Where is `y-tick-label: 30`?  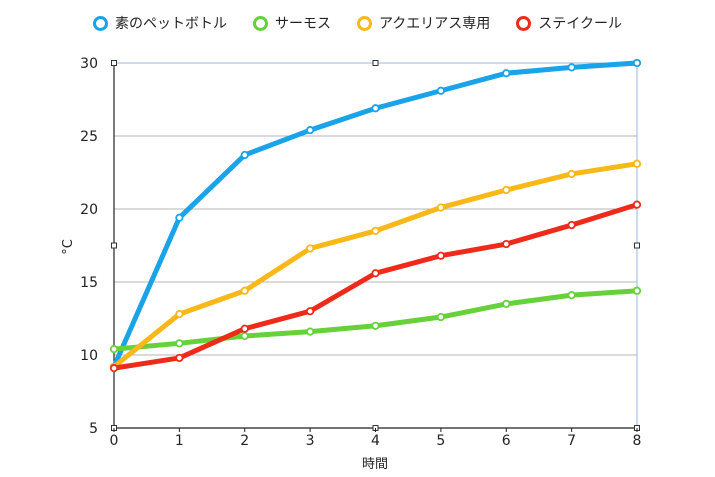
y-tick-label: 30 is located at coordinates (89, 64).